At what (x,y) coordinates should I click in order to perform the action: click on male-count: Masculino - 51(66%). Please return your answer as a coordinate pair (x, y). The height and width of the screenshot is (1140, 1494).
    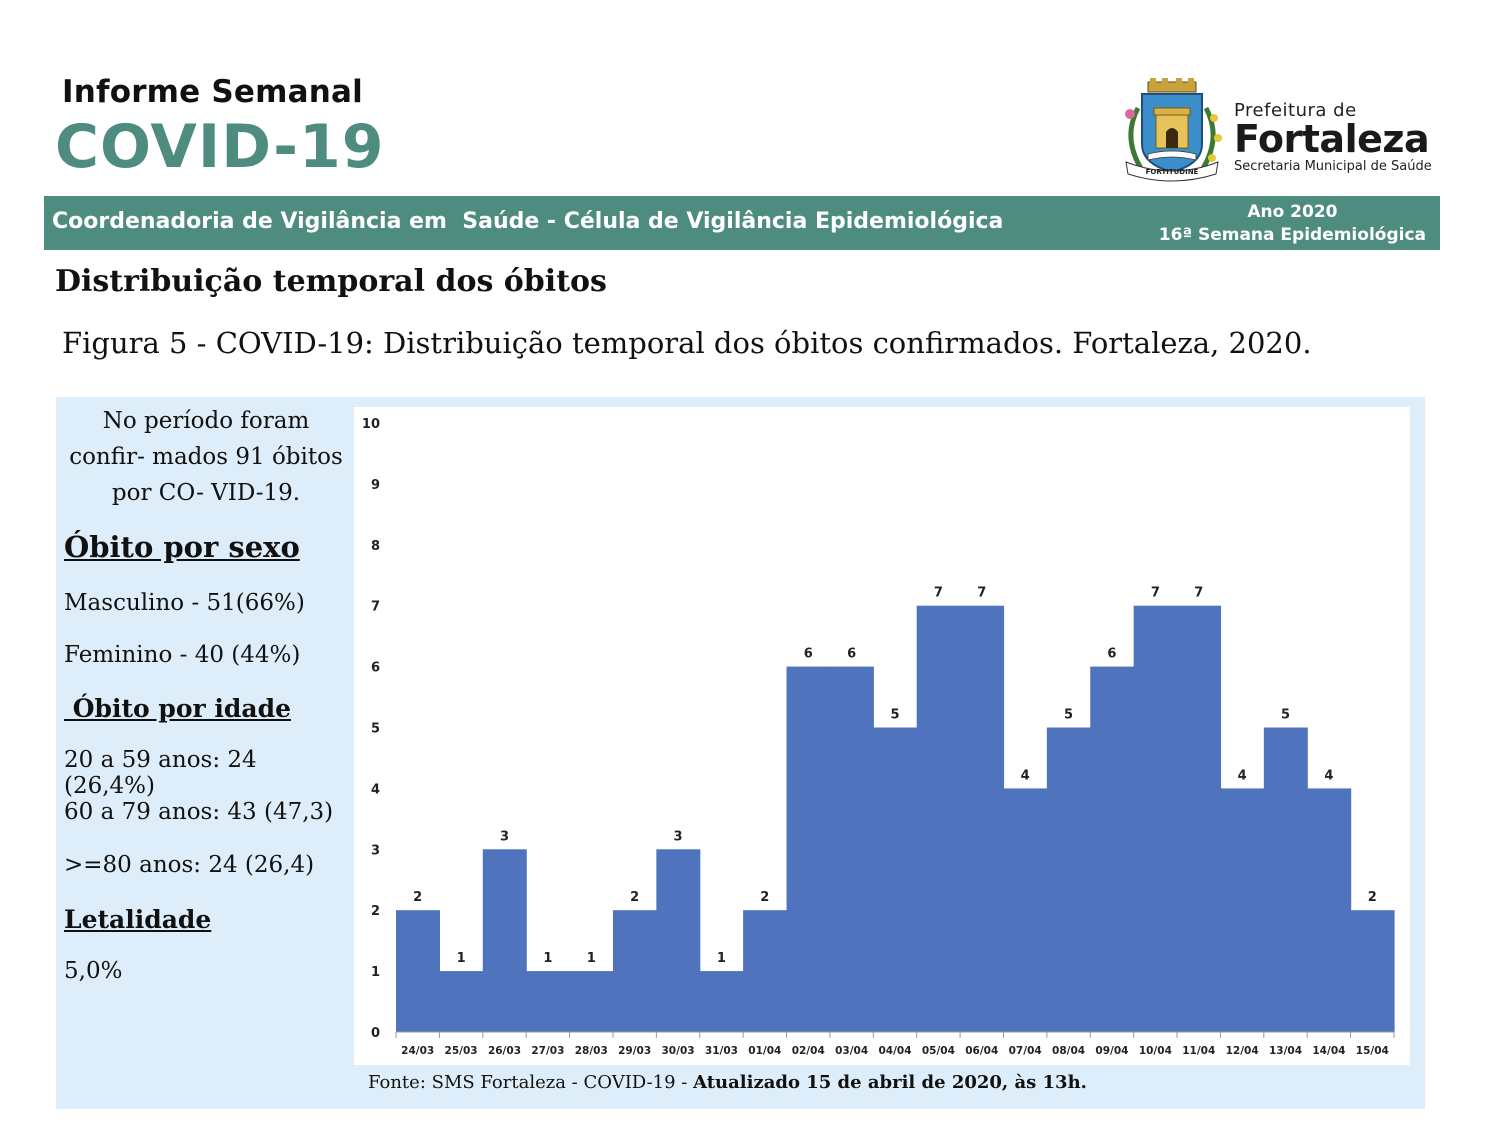
    Looking at the image, I should click on (184, 603).